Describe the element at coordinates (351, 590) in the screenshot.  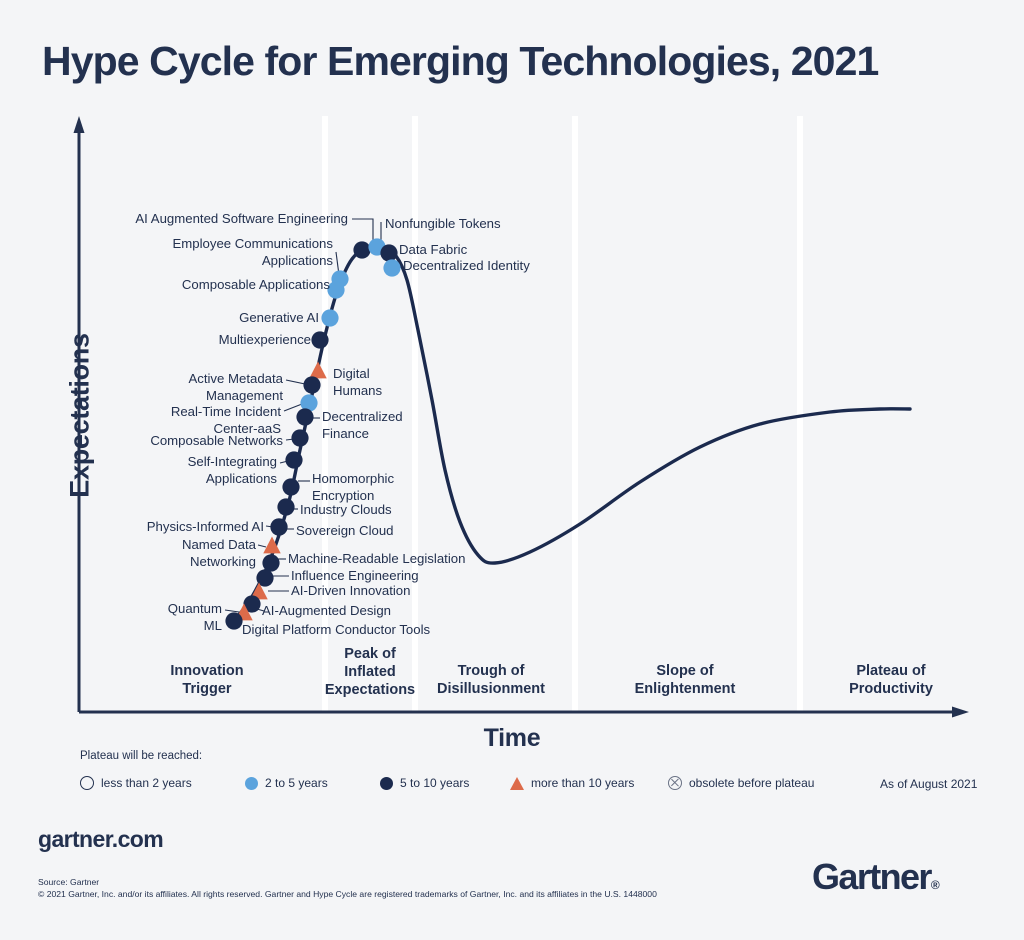
I see `tech-label-ai-driven-innovation: AI-Driven Innovation` at that location.